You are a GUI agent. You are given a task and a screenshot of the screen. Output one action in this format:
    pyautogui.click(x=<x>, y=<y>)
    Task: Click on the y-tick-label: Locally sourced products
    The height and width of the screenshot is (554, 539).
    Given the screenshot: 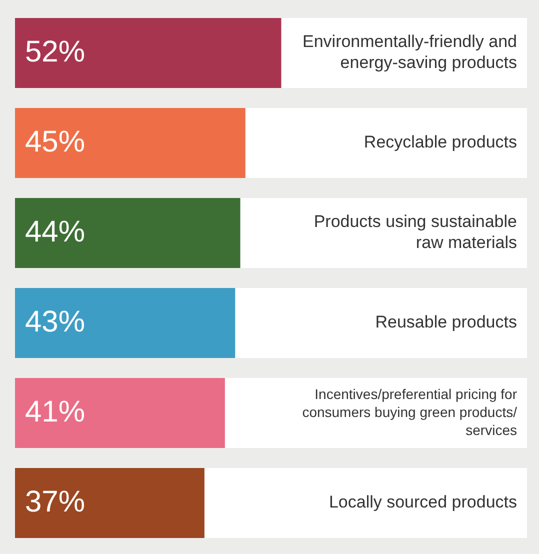 What is the action you would take?
    pyautogui.click(x=422, y=502)
    